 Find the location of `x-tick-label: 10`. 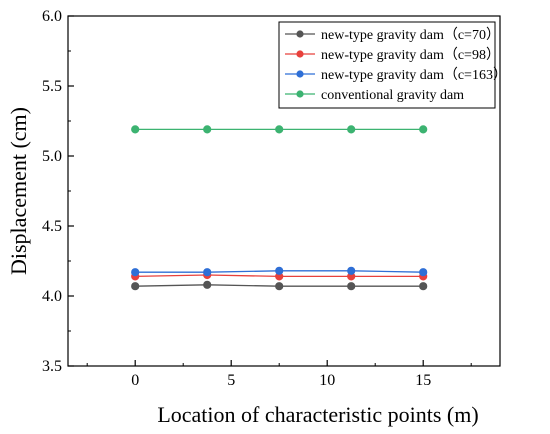

x-tick-label: 10 is located at coordinates (327, 380).